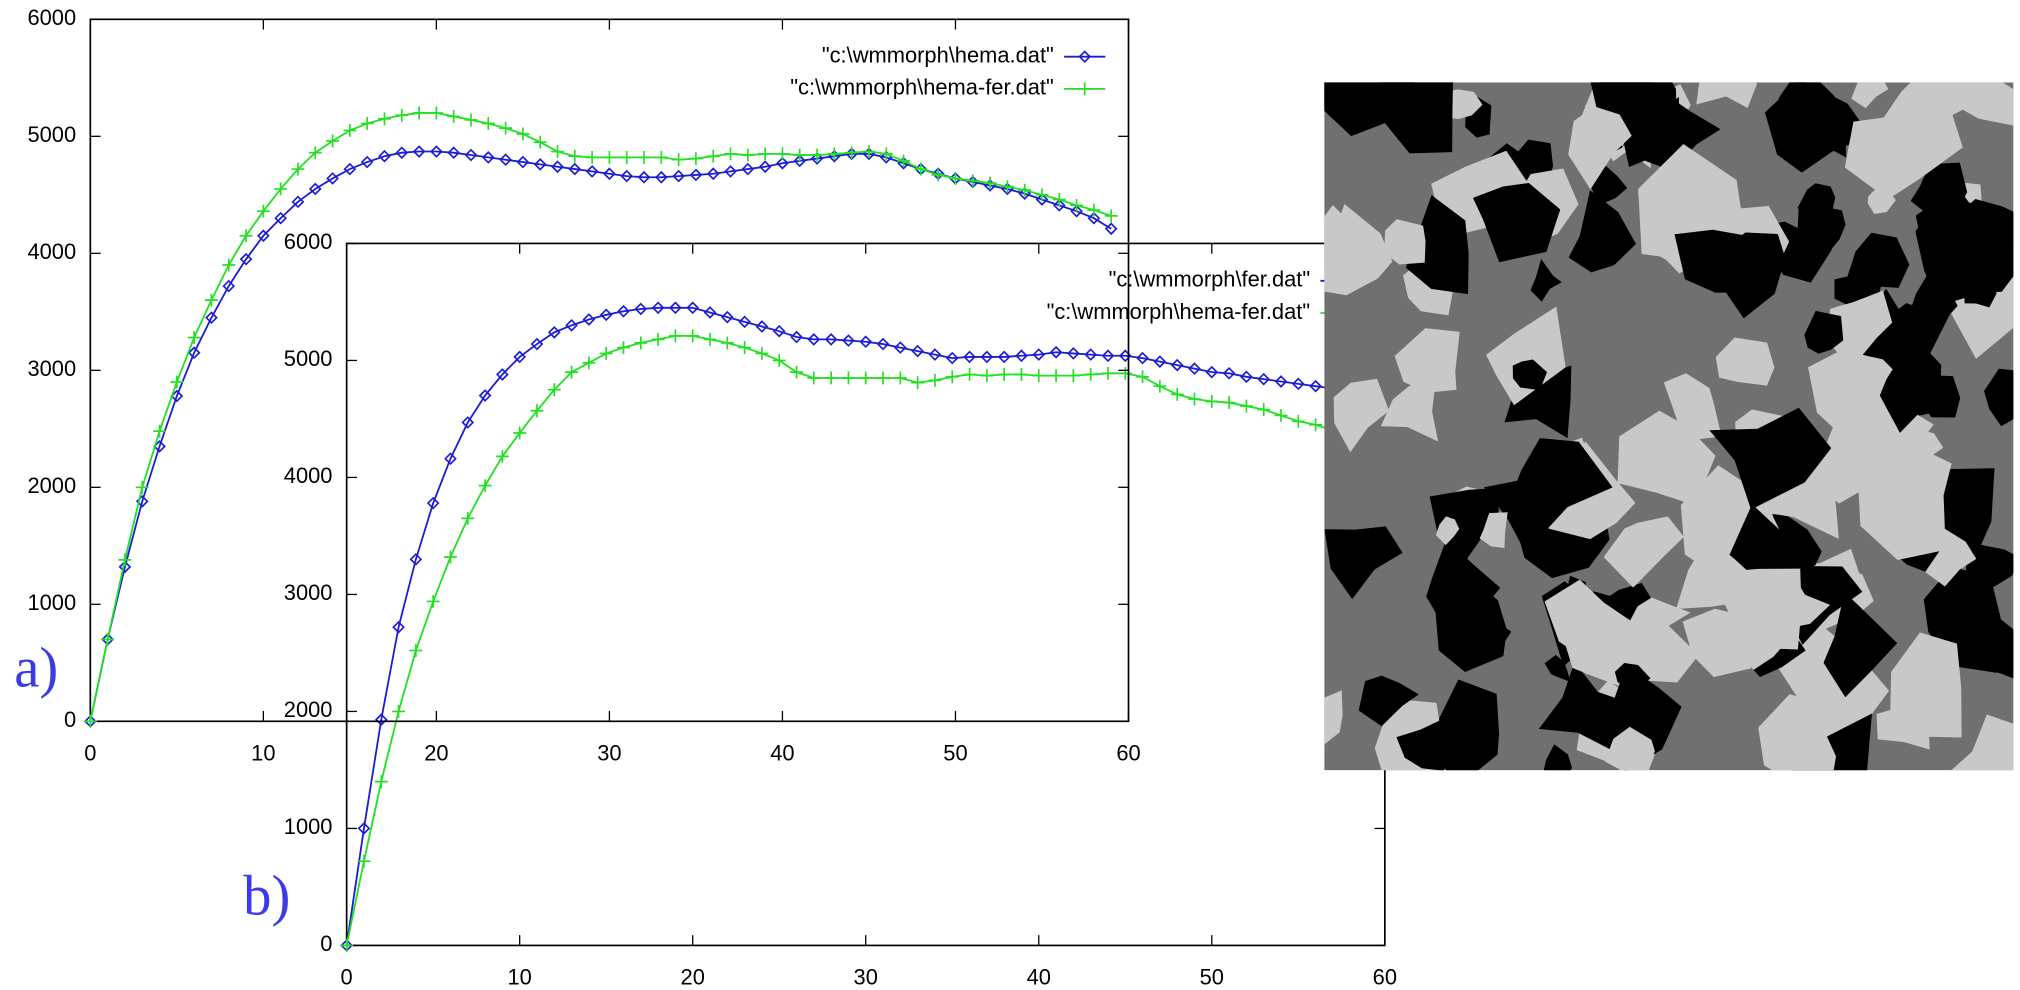 This screenshot has height=990, width=2020. I want to click on x-tick-label: 10, so click(263, 753).